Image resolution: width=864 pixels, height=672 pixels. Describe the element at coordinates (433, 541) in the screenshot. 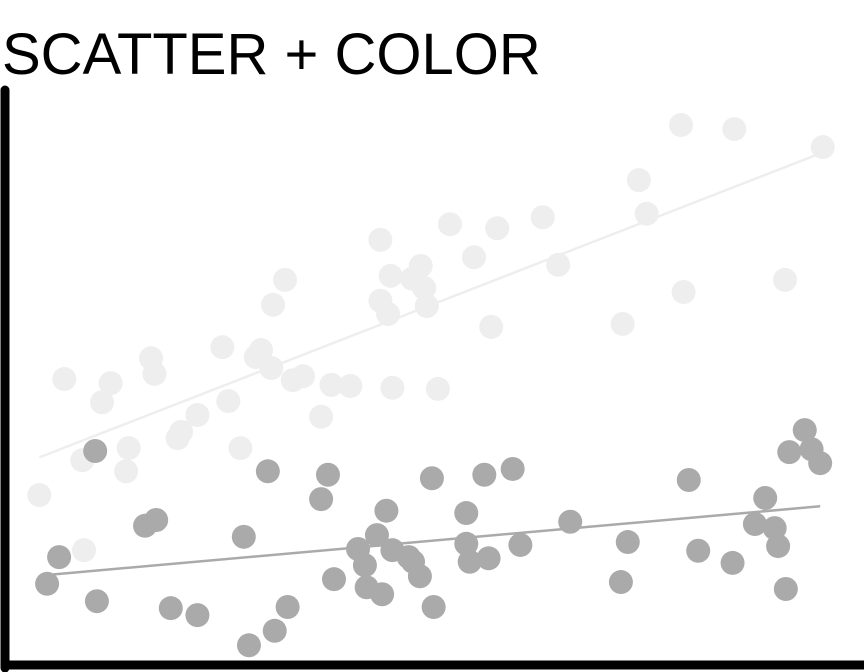

I see `trend-line` at that location.